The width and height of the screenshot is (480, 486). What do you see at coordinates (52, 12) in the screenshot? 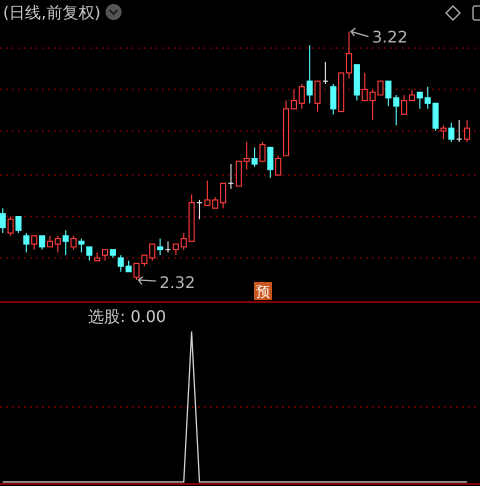
I see `chart-title: (日线,前复权)` at bounding box center [52, 12].